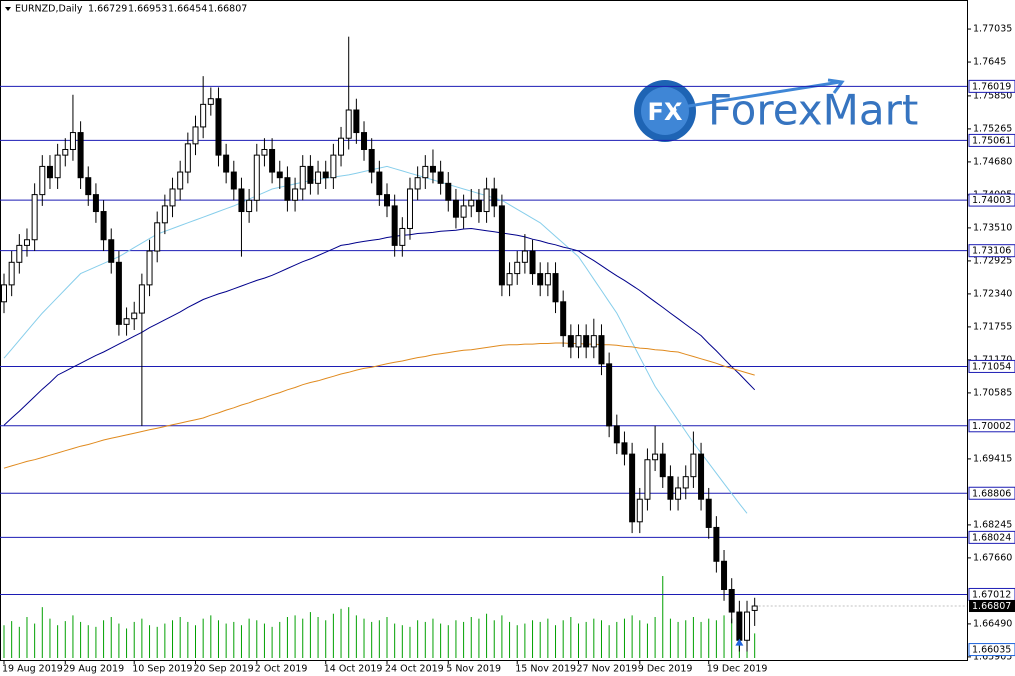 The height and width of the screenshot is (676, 1015). I want to click on y-tick-label: 1.72340, so click(992, 293).